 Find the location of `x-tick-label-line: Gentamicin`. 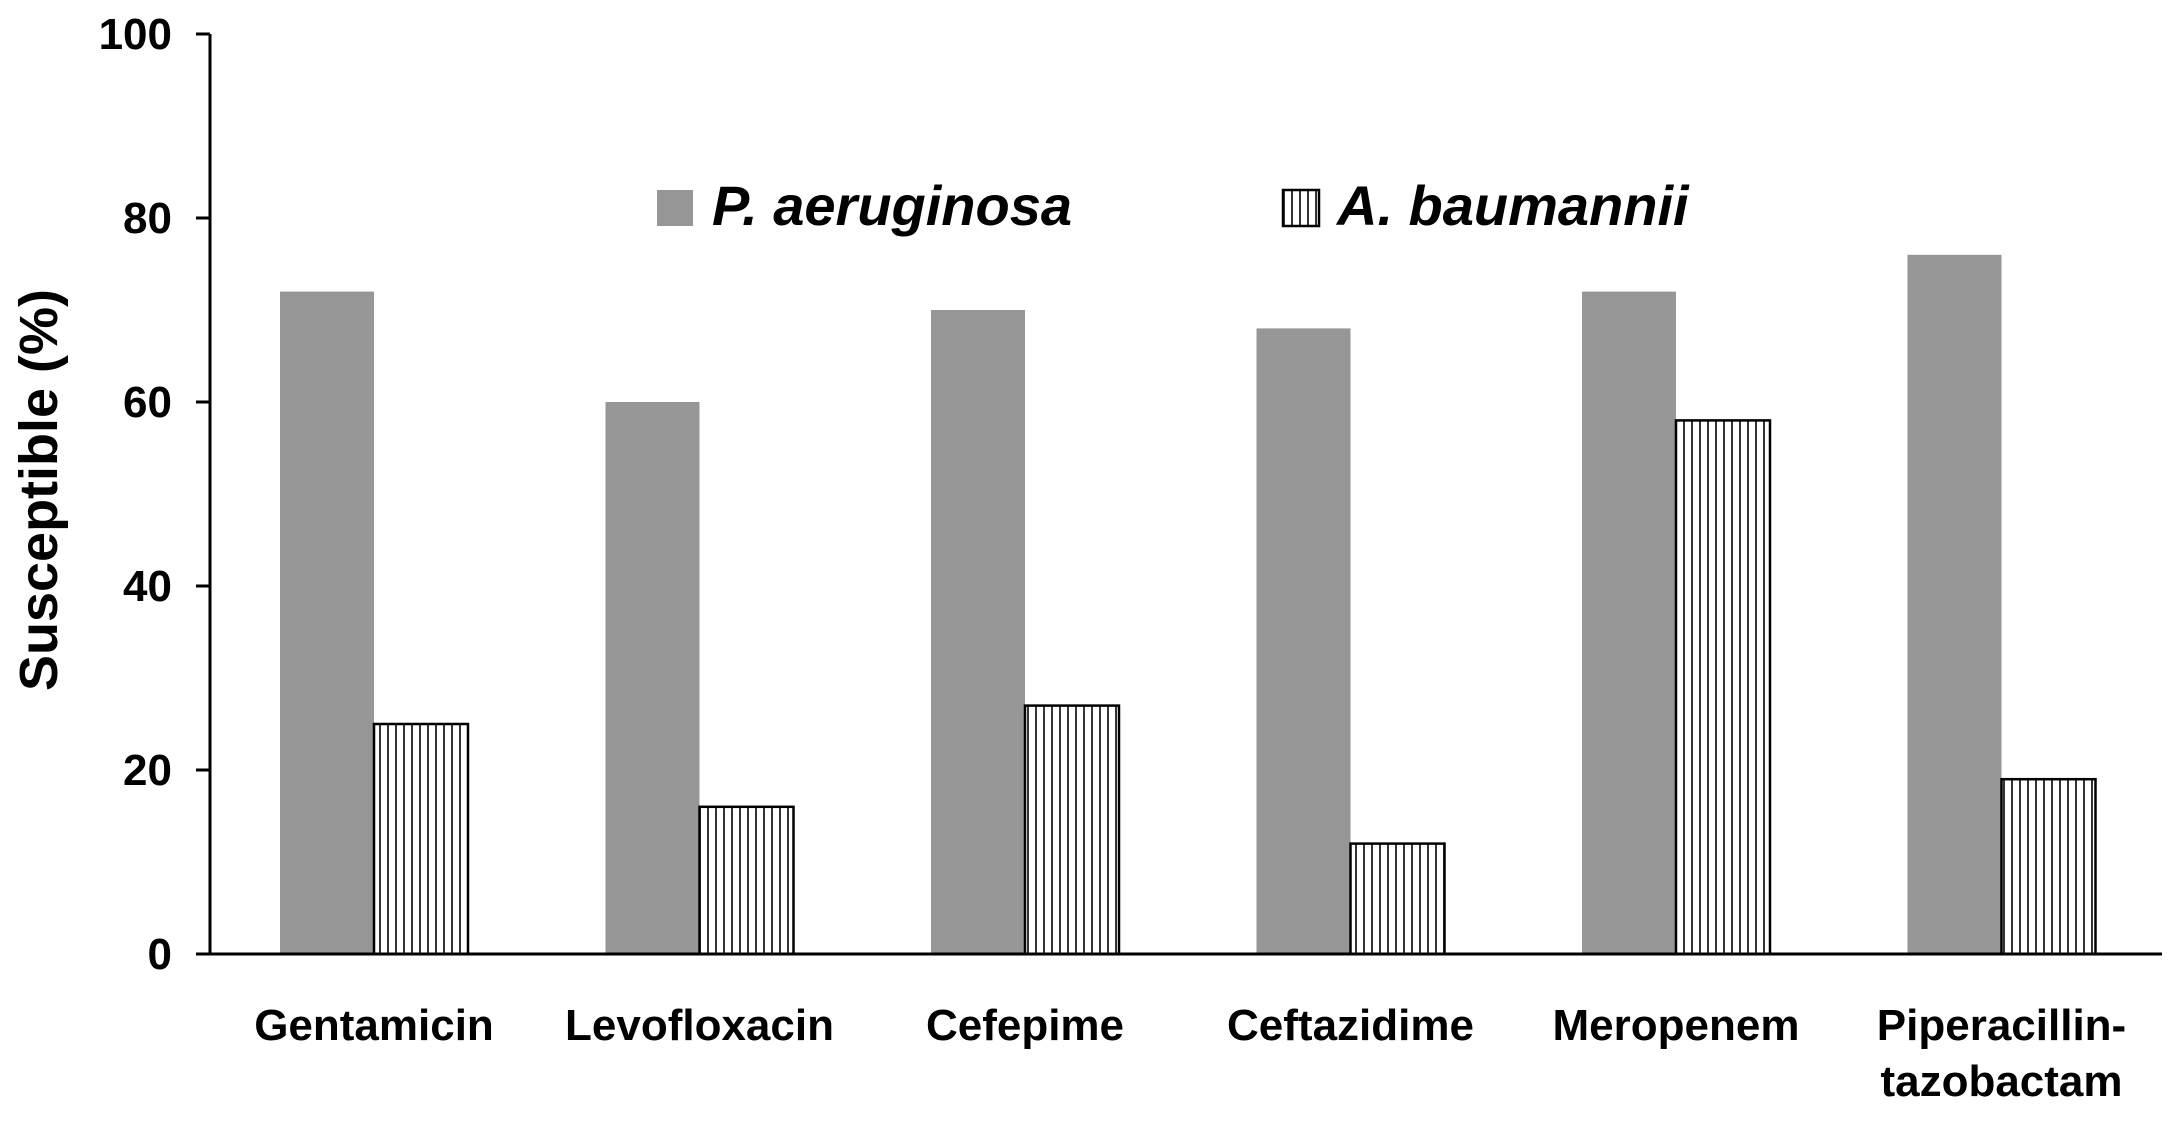

x-tick-label-line: Gentamicin is located at coordinates (374, 1025).